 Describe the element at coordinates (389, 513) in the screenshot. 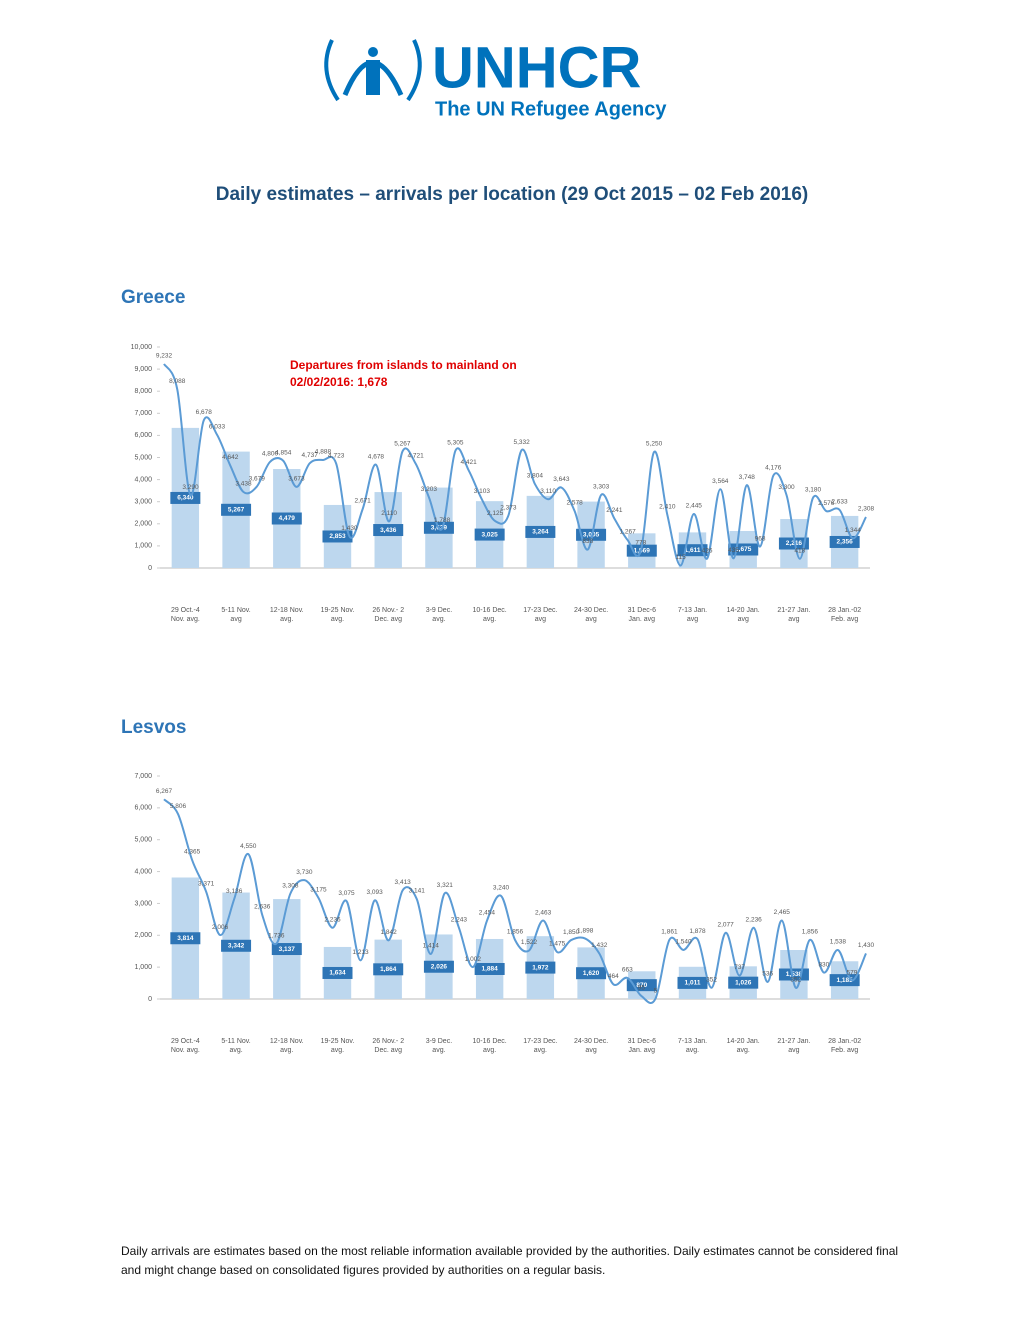

I see `daily-label: 2,110` at that location.